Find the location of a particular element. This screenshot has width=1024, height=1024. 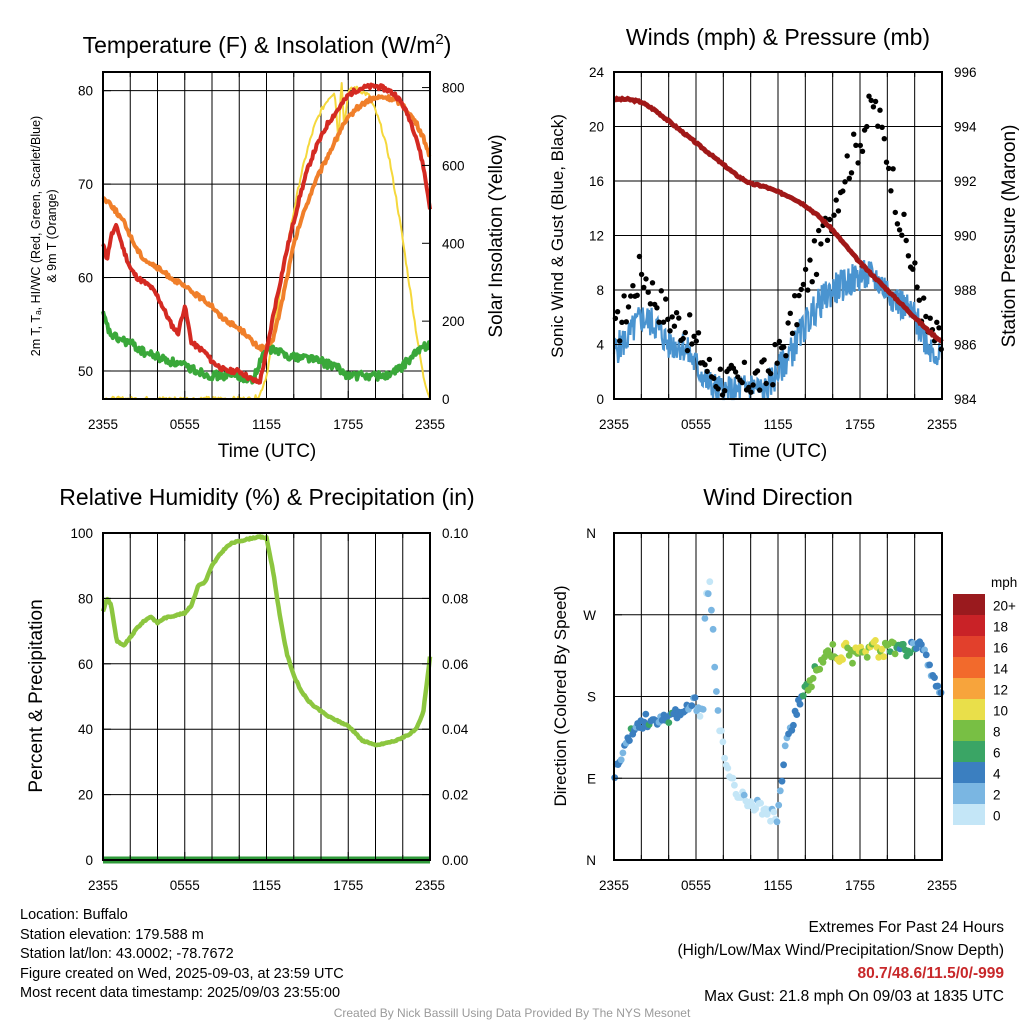

x-tick-label: 1755 is located at coordinates (860, 424).